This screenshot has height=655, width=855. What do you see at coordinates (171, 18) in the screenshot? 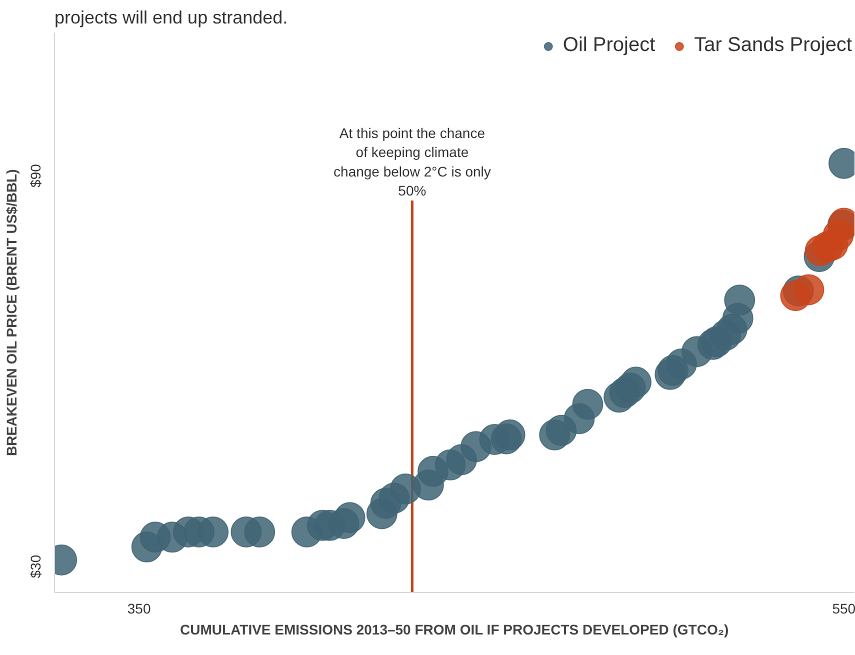
I see `chart-subtitle: projects will end up stranded.` at bounding box center [171, 18].